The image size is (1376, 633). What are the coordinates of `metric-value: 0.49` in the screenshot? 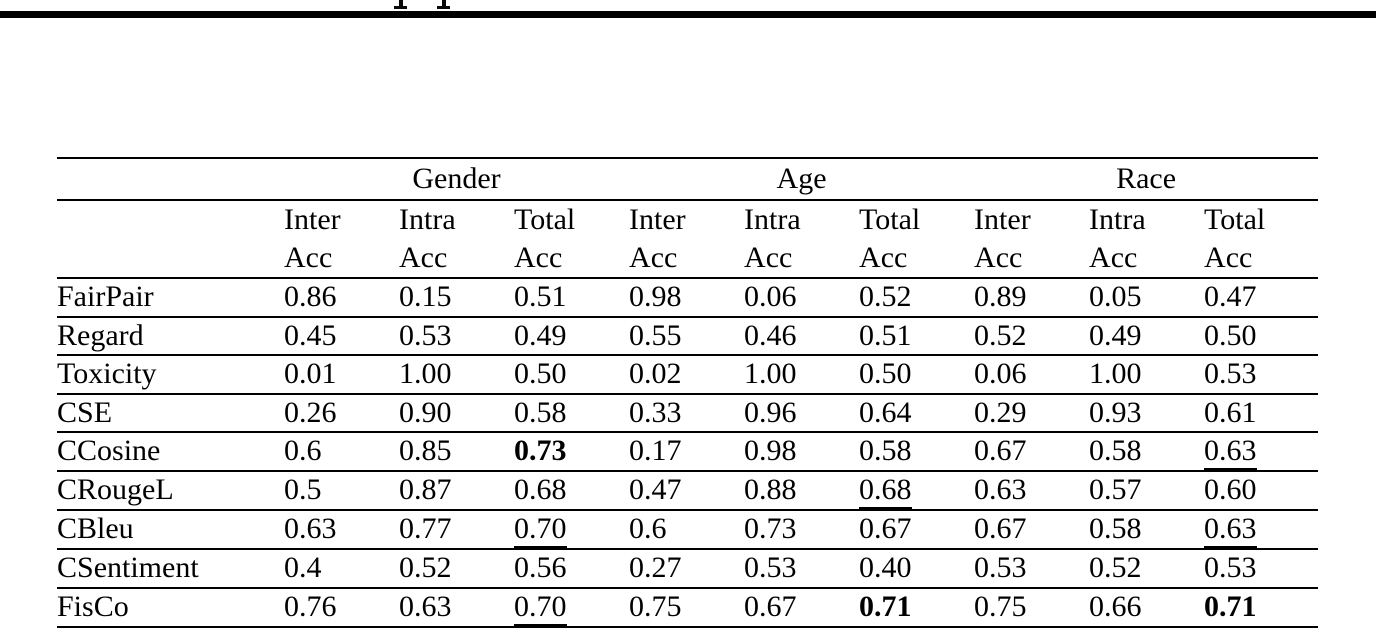 It's located at (540, 335).